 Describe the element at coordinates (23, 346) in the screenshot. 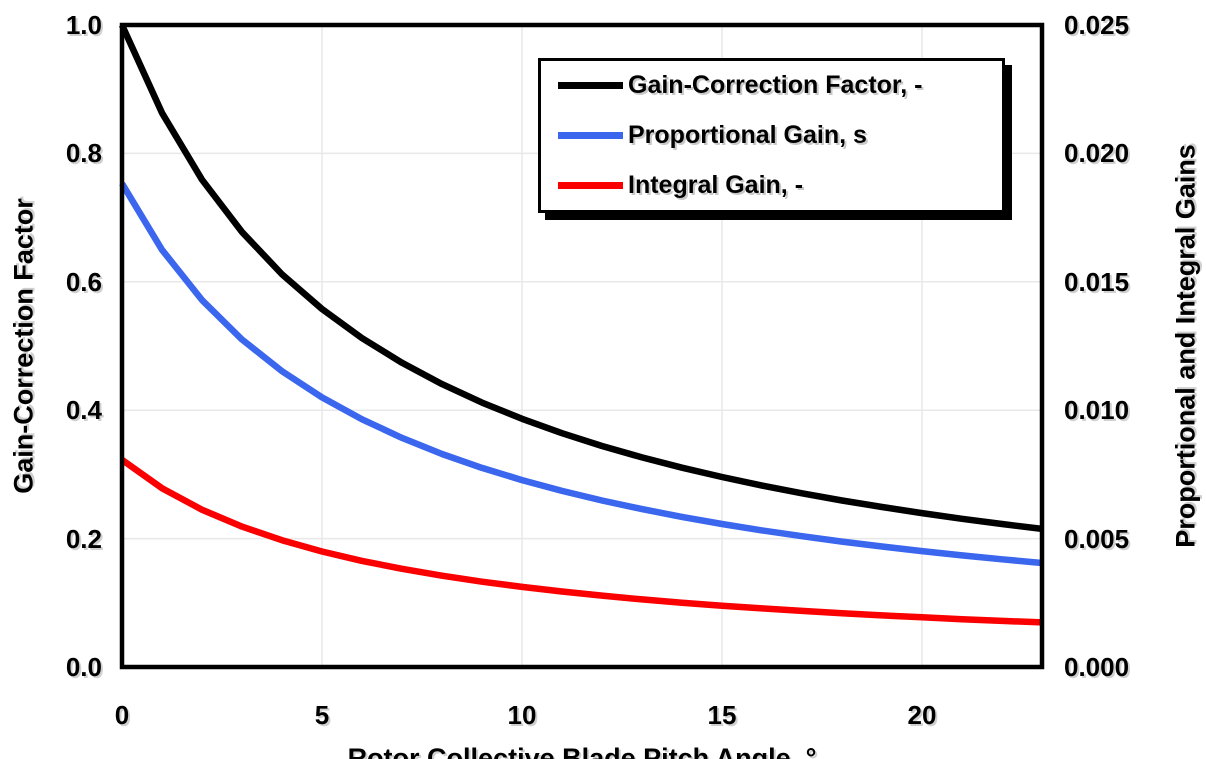

I see `y-axis-title-left: Gain-Correction Factor` at that location.